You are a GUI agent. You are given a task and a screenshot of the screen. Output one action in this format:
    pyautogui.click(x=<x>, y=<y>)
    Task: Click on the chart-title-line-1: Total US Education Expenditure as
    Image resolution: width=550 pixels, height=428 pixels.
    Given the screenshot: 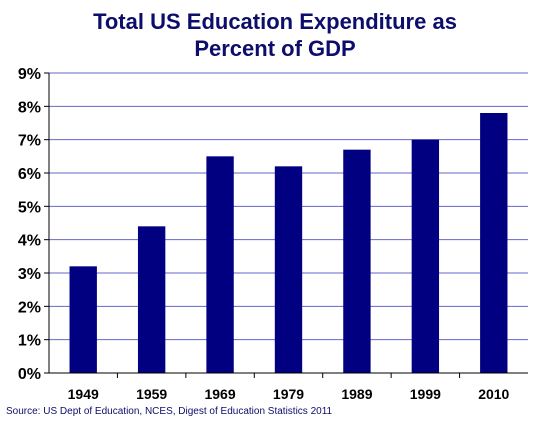 What is the action you would take?
    pyautogui.click(x=275, y=21)
    